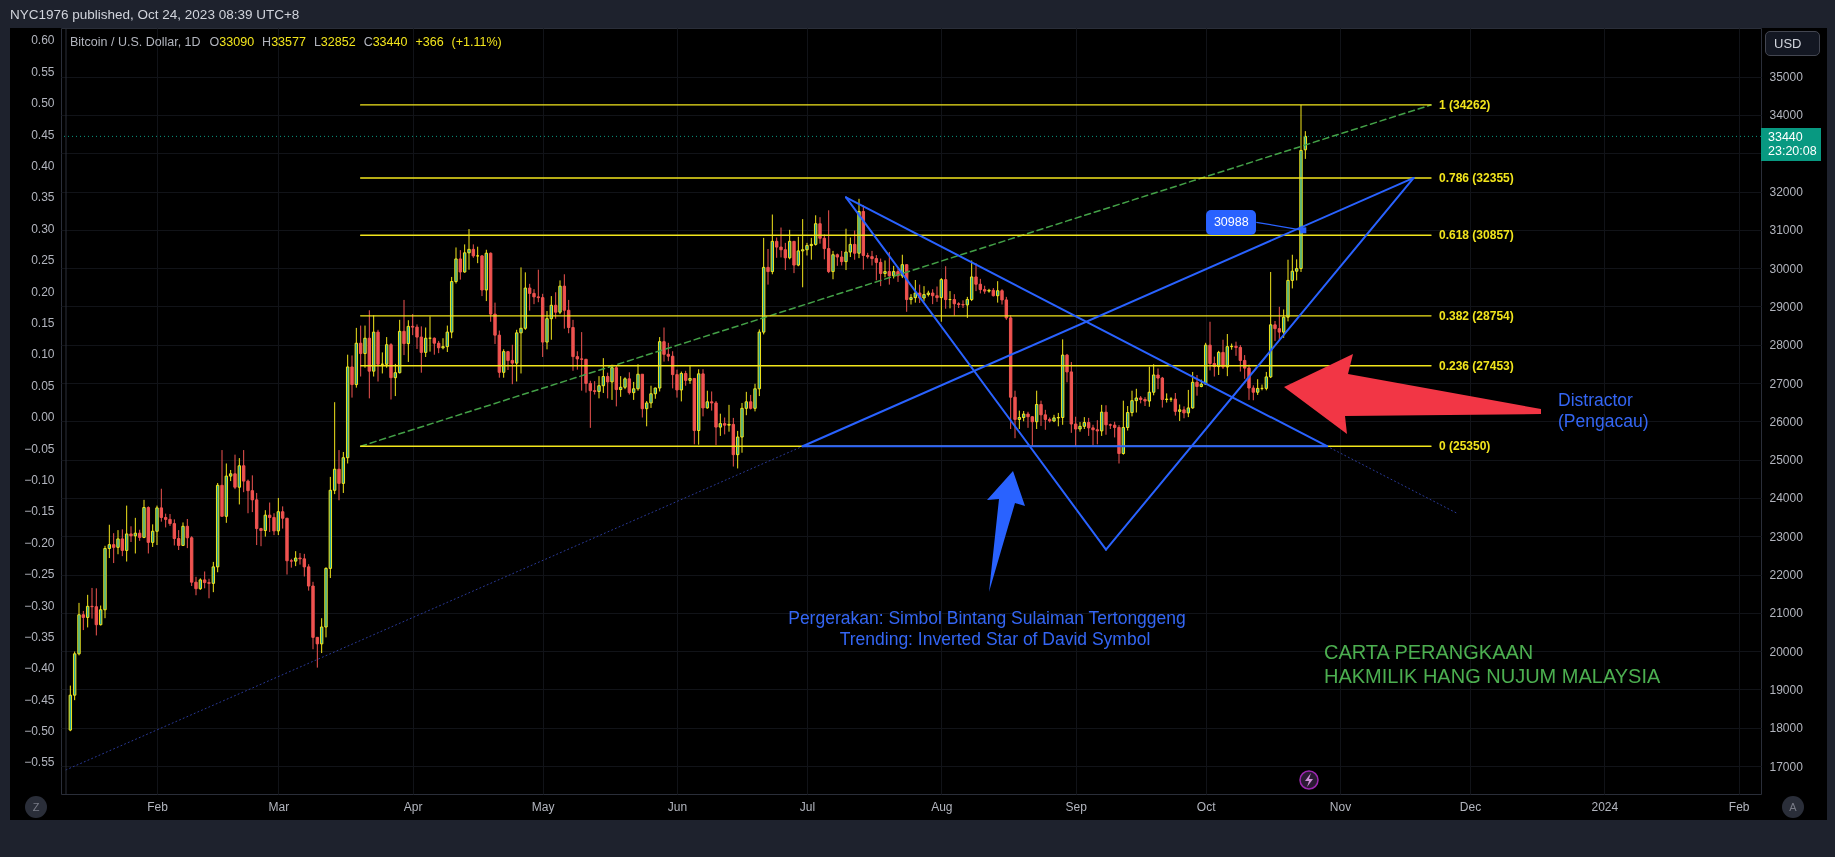 The image size is (1835, 857). I want to click on y-tick-label: 23000, so click(1786, 536).